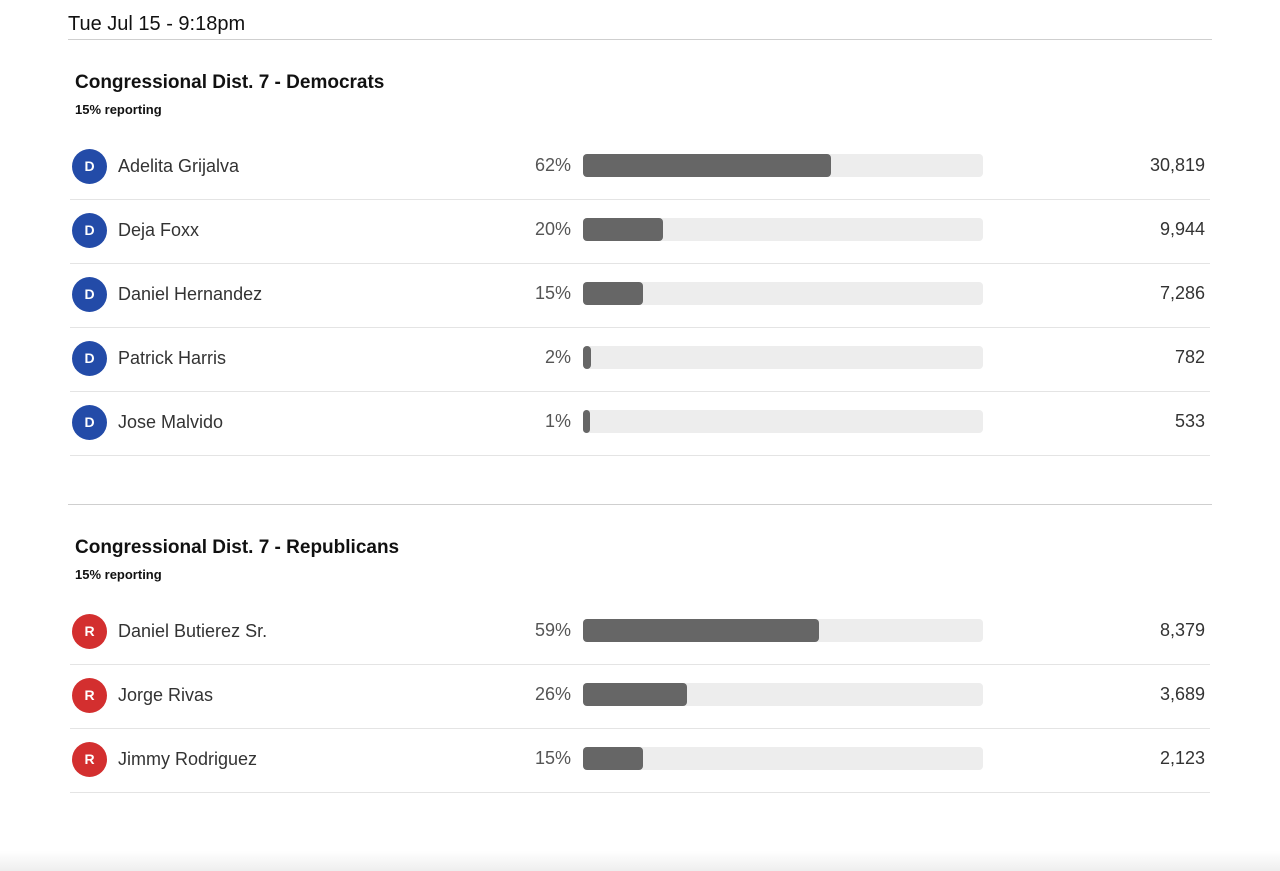 This screenshot has height=871, width=1280. I want to click on vote-count: 3,689, so click(1182, 694).